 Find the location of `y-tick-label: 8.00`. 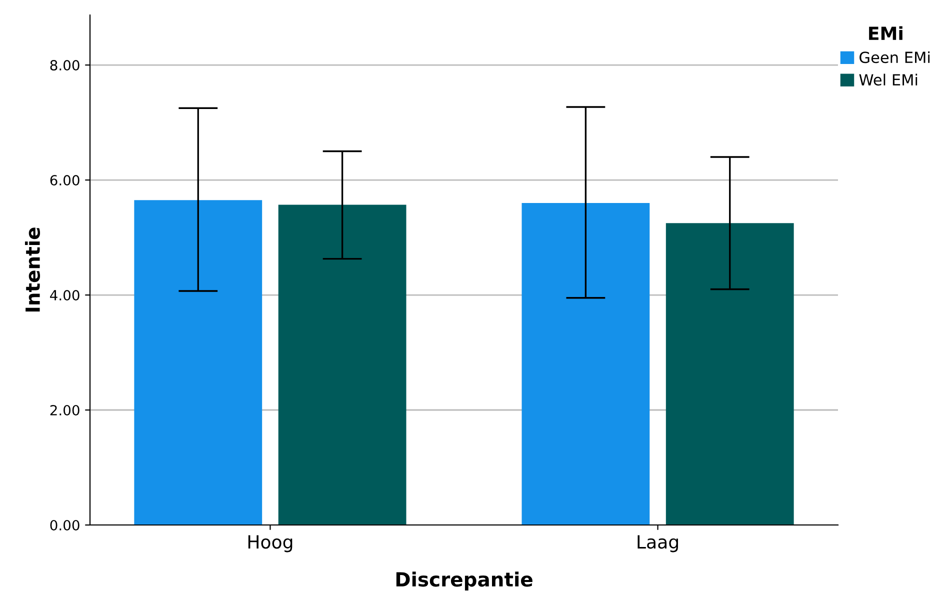

y-tick-label: 8.00 is located at coordinates (65, 65).